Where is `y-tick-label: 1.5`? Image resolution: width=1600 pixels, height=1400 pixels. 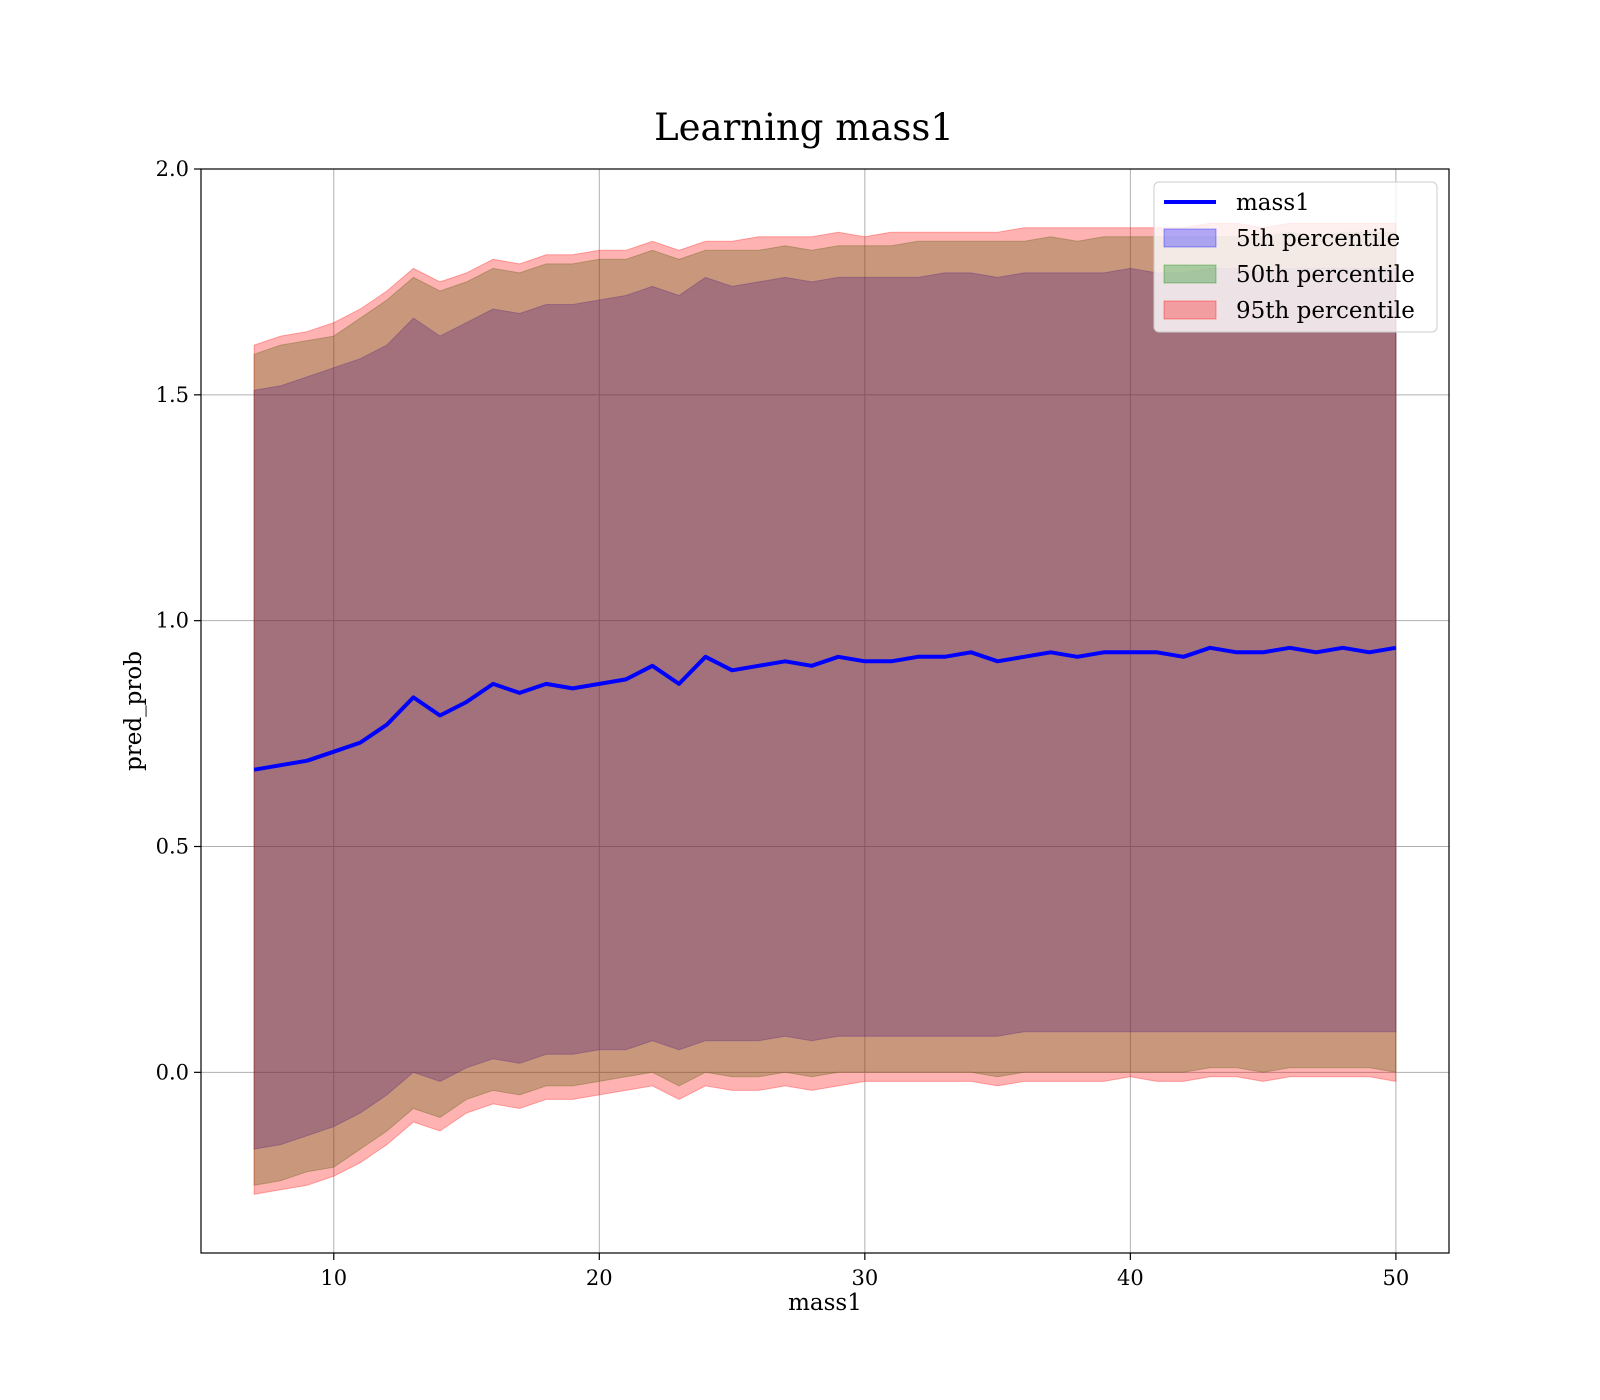 y-tick-label: 1.5 is located at coordinates (172, 395).